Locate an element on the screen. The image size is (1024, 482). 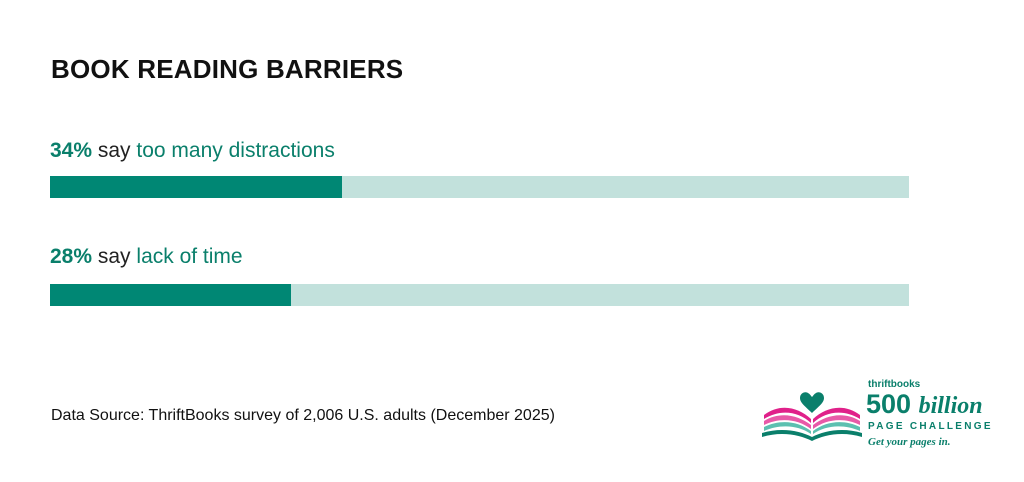
bar-label: 34% say too many distractions is located at coordinates (479, 151).